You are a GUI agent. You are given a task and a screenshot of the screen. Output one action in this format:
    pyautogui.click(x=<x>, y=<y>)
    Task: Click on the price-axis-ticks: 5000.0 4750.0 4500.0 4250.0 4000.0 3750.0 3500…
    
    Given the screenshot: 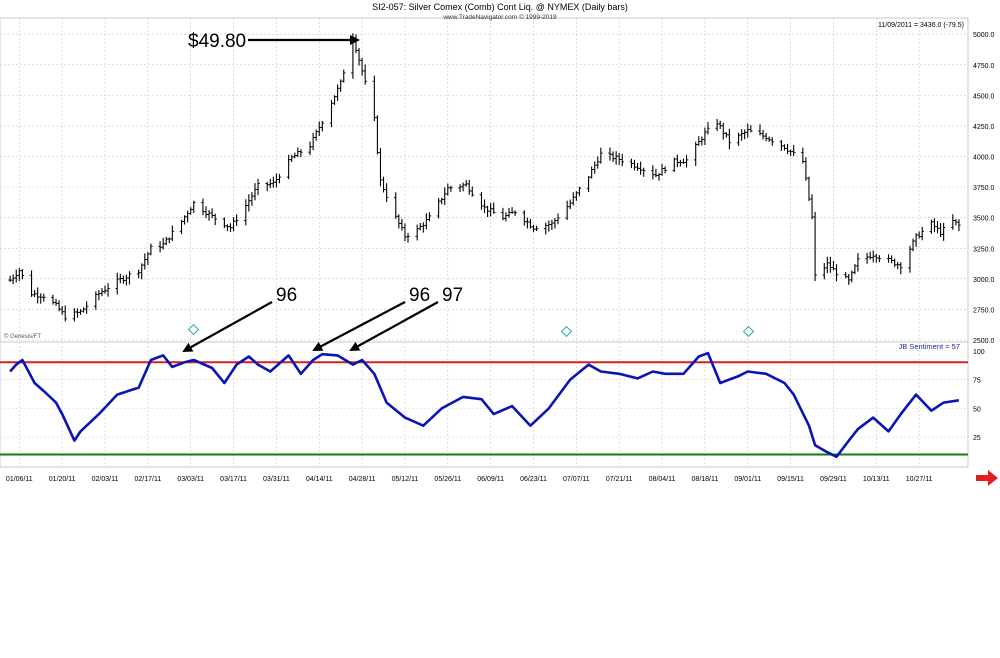 What is the action you would take?
    pyautogui.click(x=984, y=188)
    